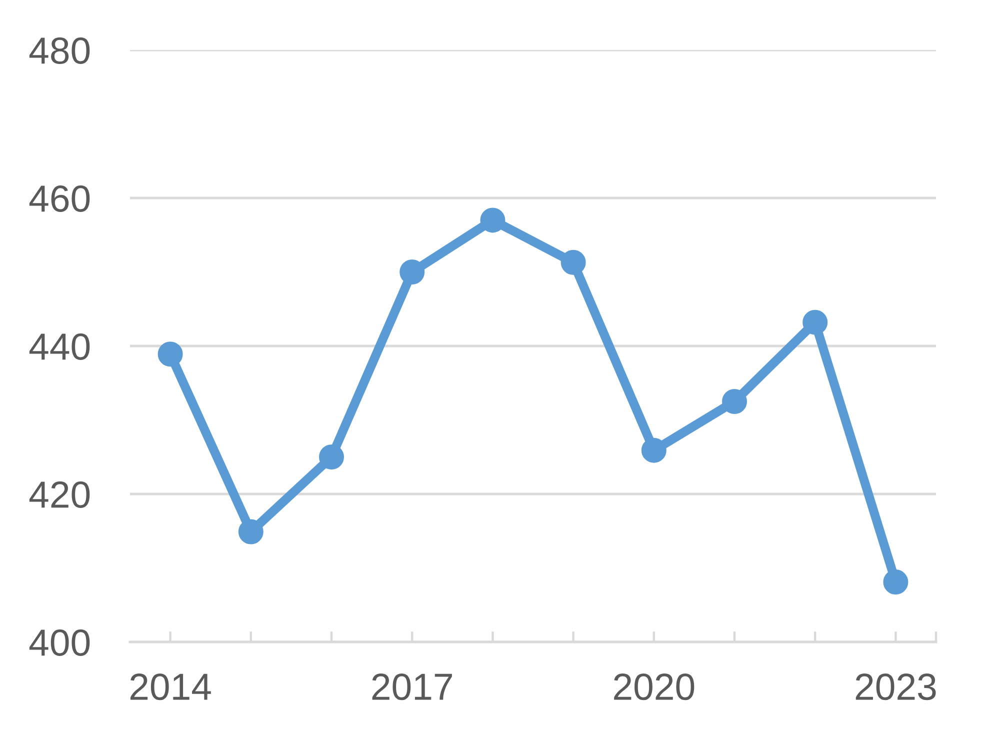  Describe the element at coordinates (896, 687) in the screenshot. I see `x-tick-label: 2023` at that location.